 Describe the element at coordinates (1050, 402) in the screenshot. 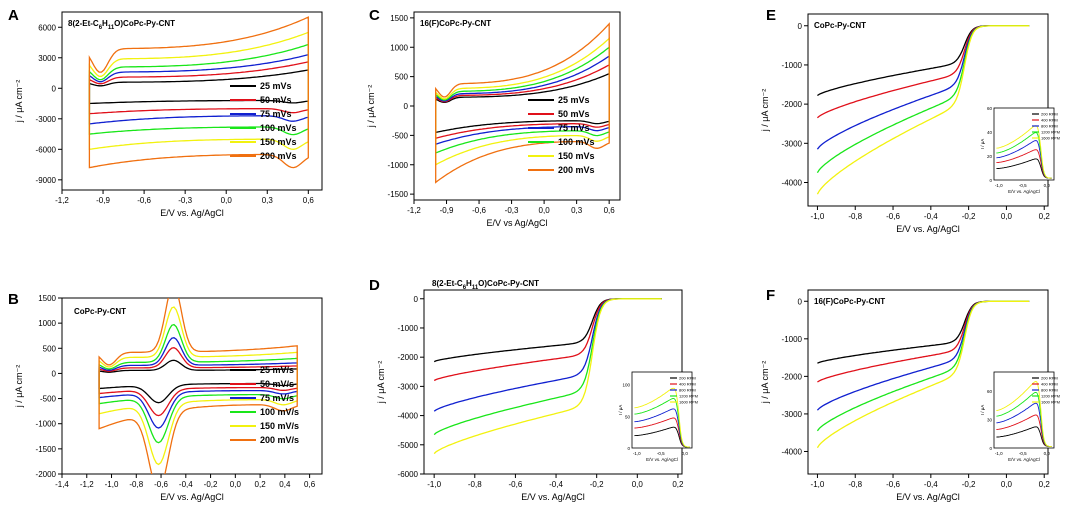

I see `inset-legend-label: 1600 RPM` at that location.